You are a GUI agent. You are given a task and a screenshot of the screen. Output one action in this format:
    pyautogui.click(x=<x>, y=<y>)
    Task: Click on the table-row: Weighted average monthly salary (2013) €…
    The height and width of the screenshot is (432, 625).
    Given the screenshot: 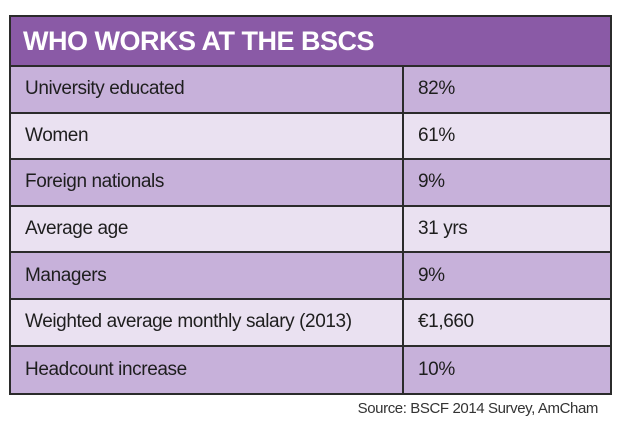 What is the action you would take?
    pyautogui.click(x=310, y=323)
    